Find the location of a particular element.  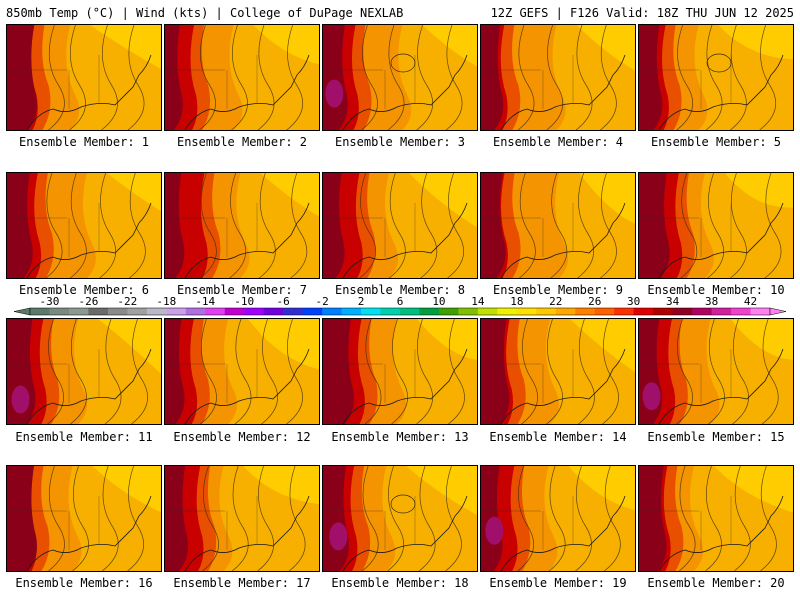

ensemble-member-label: Ensemble Member: 1 is located at coordinates (84, 142).